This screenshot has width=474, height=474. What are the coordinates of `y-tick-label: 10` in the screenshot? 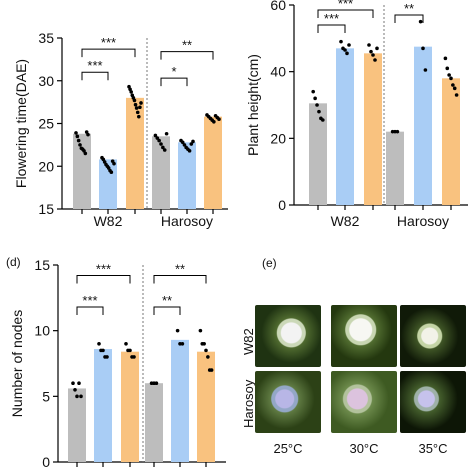 It's located at (42, 331).